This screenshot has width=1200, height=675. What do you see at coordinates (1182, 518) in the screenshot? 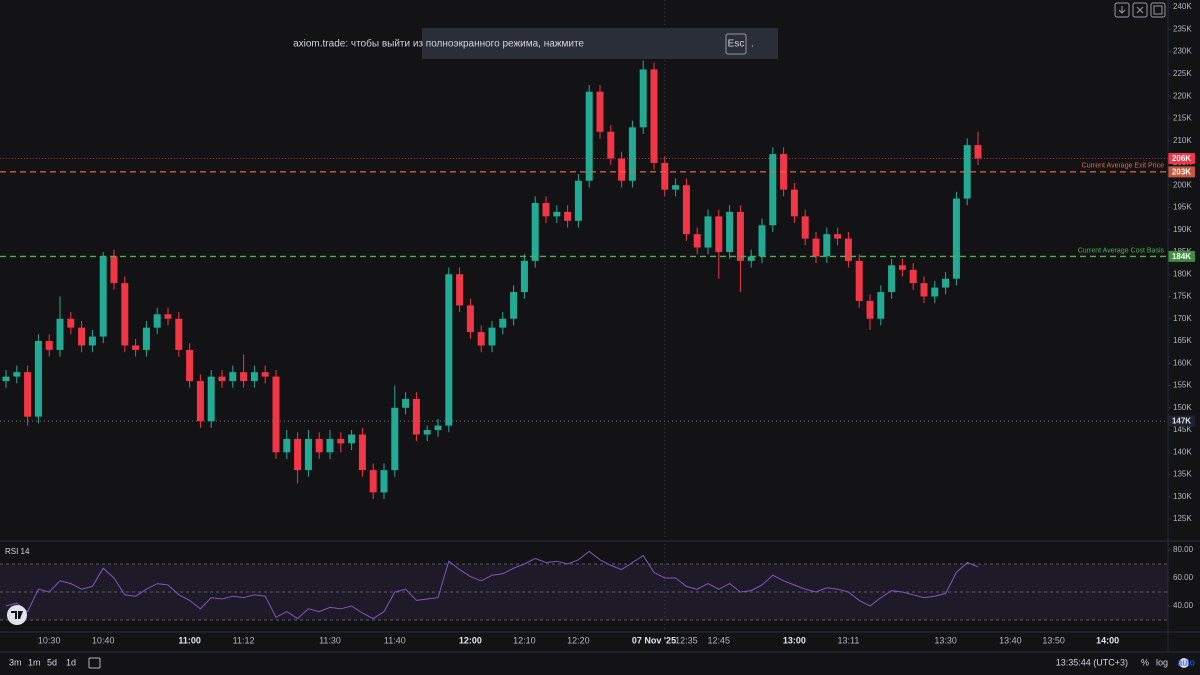
I see `y-tick-label: 125K` at bounding box center [1182, 518].